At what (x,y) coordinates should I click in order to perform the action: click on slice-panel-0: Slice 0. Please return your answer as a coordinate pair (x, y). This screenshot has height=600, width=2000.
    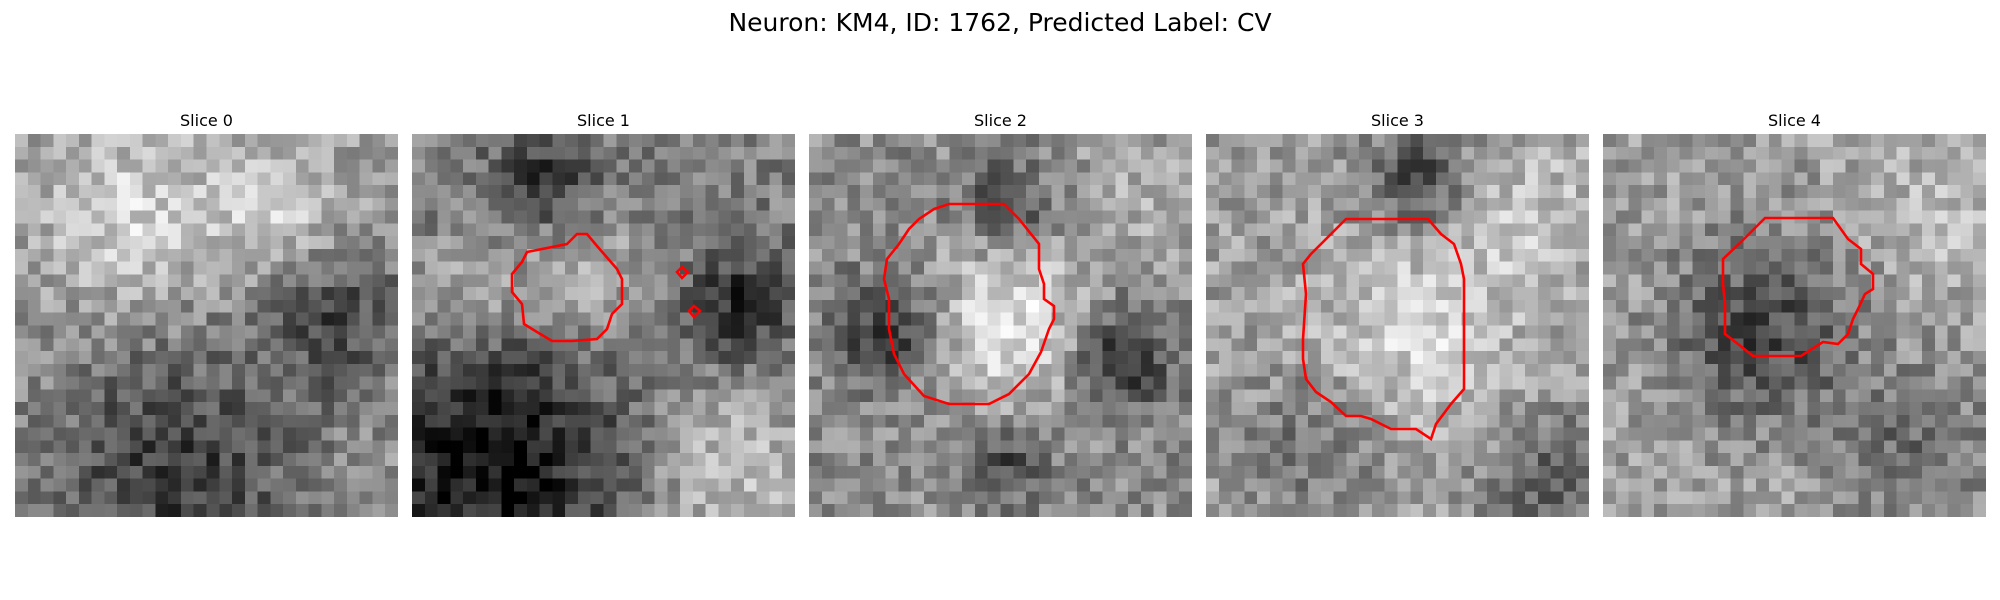
    Looking at the image, I should click on (206, 313).